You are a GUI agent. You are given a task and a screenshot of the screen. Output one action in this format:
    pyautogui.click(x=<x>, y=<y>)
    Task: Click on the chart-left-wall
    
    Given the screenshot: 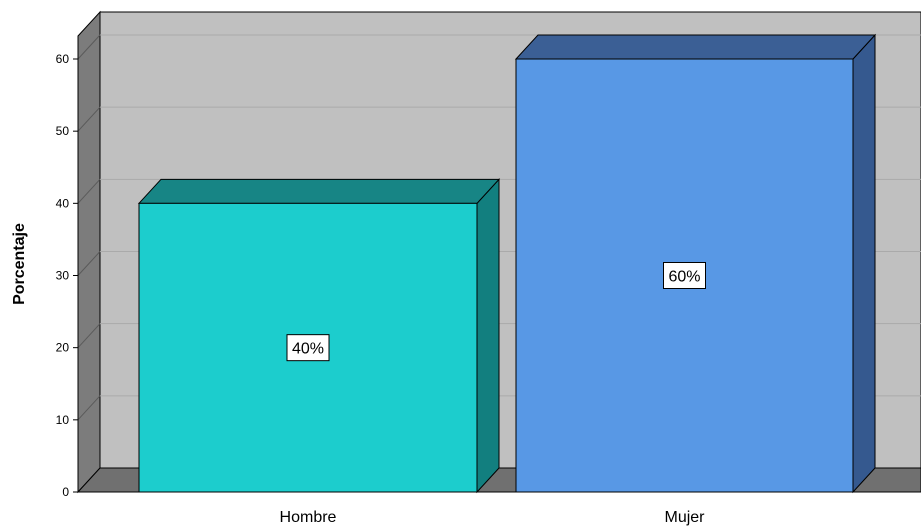 What is the action you would take?
    pyautogui.click(x=89, y=252)
    